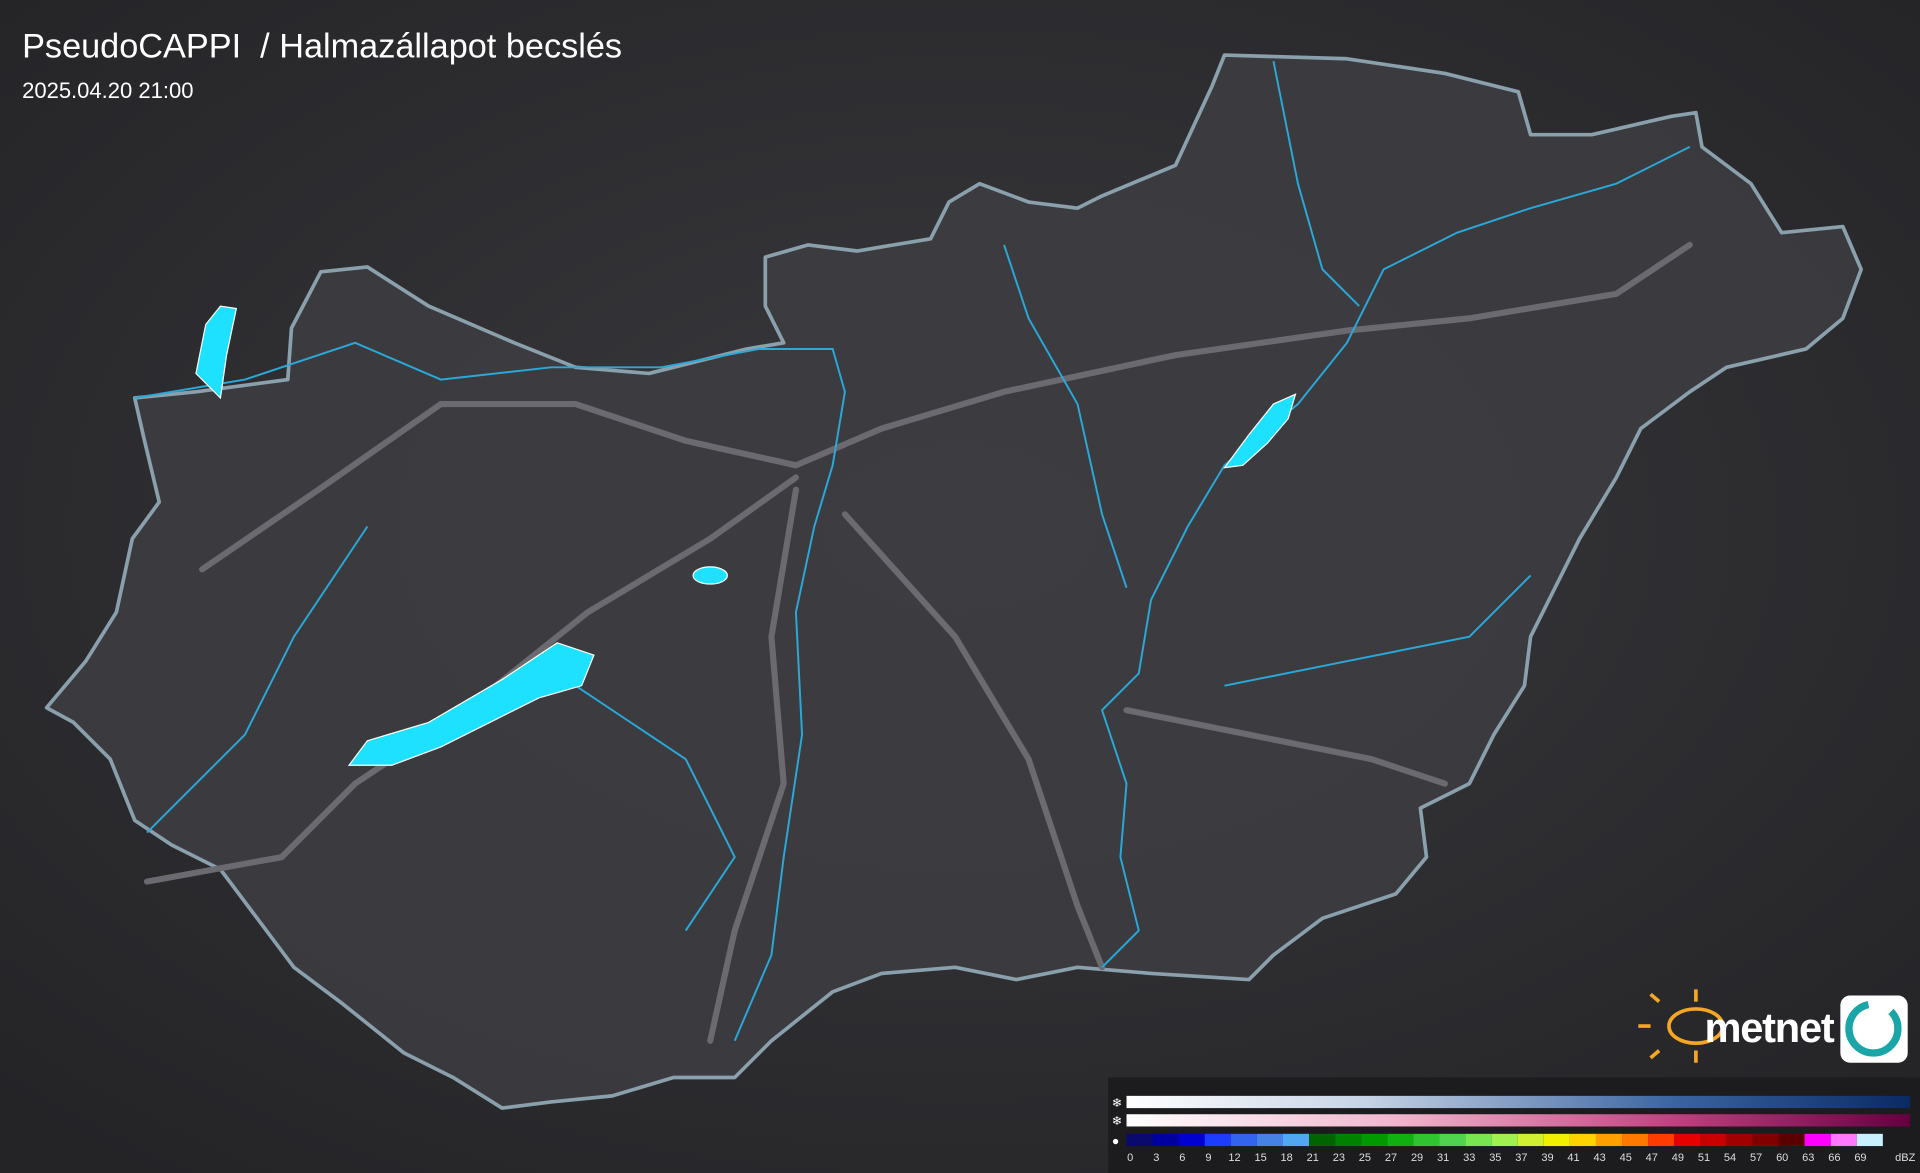 The height and width of the screenshot is (1173, 1920). What do you see at coordinates (1756, 1158) in the screenshot?
I see `legend-tick: 57` at bounding box center [1756, 1158].